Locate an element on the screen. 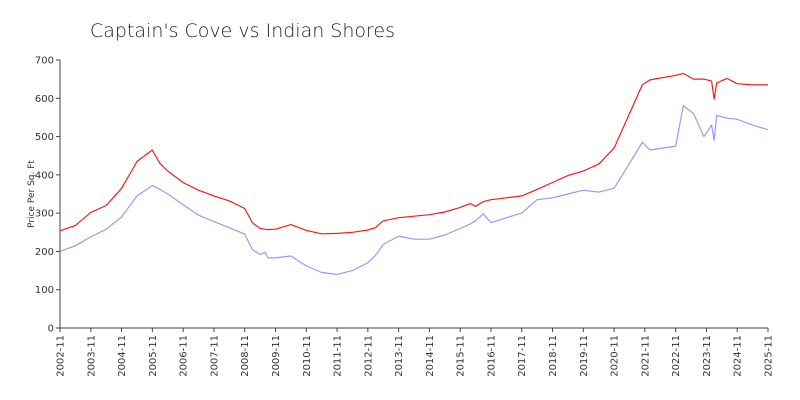  x-tick-label: 2021-11 is located at coordinates (645, 356).